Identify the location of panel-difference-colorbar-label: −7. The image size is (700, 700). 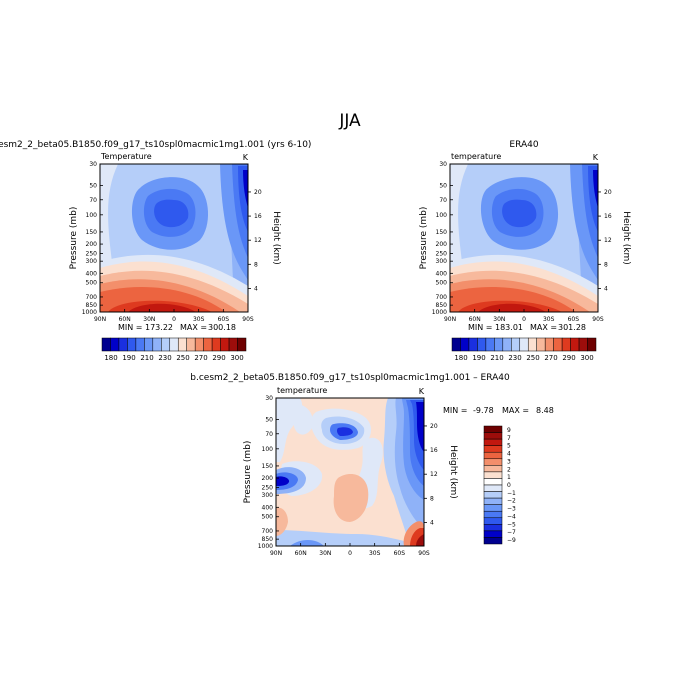
(511, 532).